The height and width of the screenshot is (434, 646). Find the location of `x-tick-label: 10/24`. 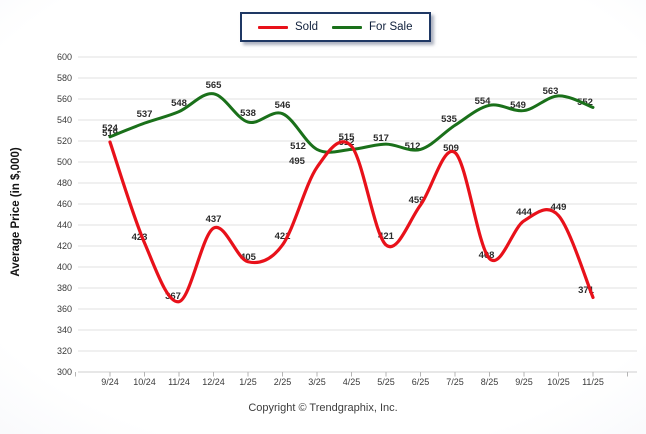

x-tick-label: 10/24 is located at coordinates (144, 382).